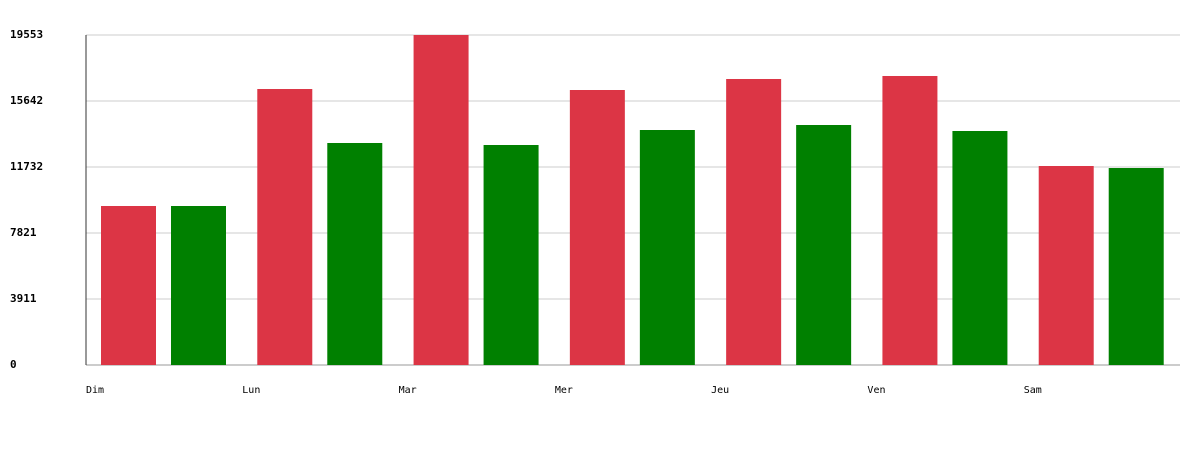 The image size is (1200, 450). I want to click on x-tick-label: Sam, so click(1033, 390).